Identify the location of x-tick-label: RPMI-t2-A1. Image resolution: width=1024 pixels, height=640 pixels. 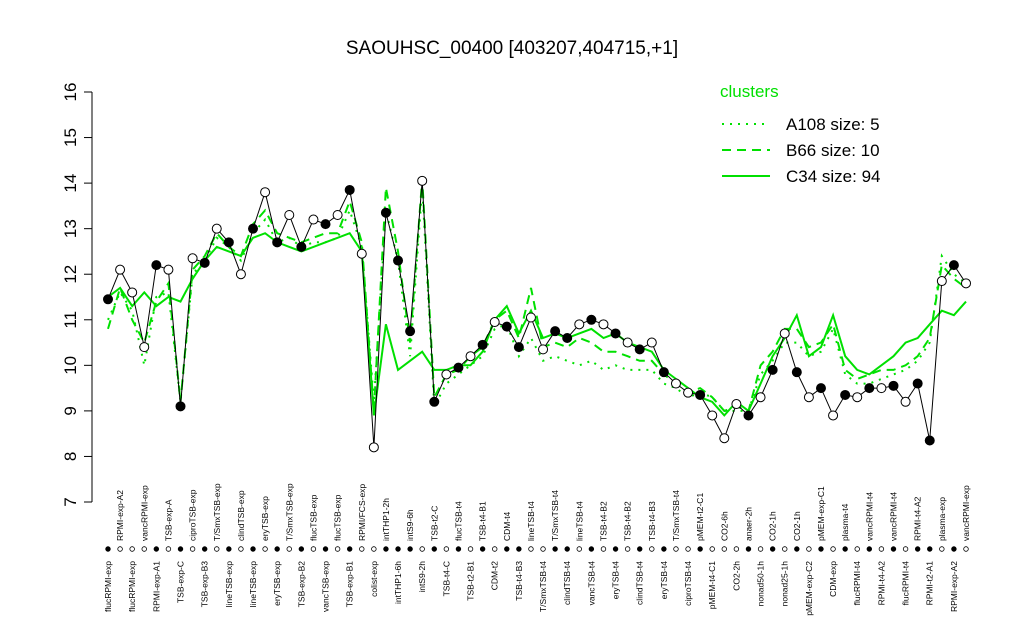
(930, 583).